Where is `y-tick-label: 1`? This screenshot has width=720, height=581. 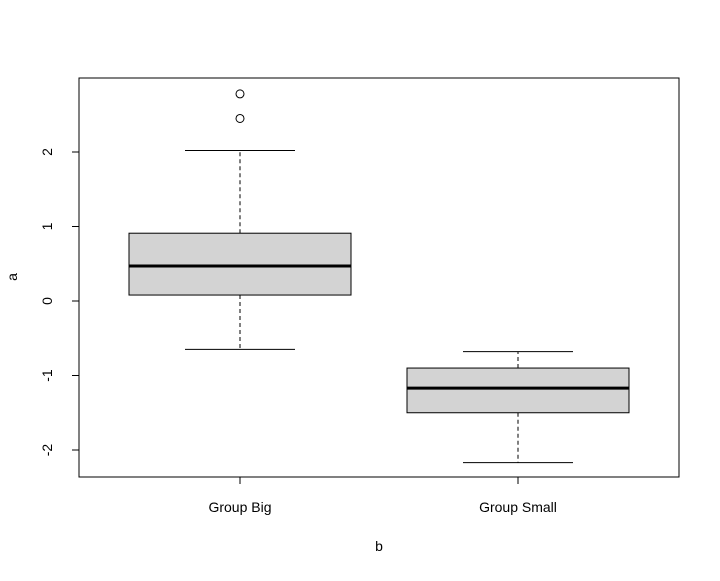
y-tick-label: 1 is located at coordinates (47, 226).